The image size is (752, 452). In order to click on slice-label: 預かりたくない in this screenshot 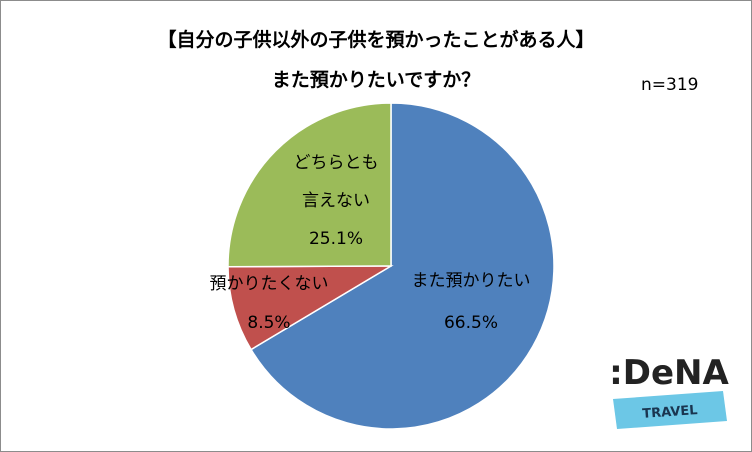, I will do `click(269, 284)`.